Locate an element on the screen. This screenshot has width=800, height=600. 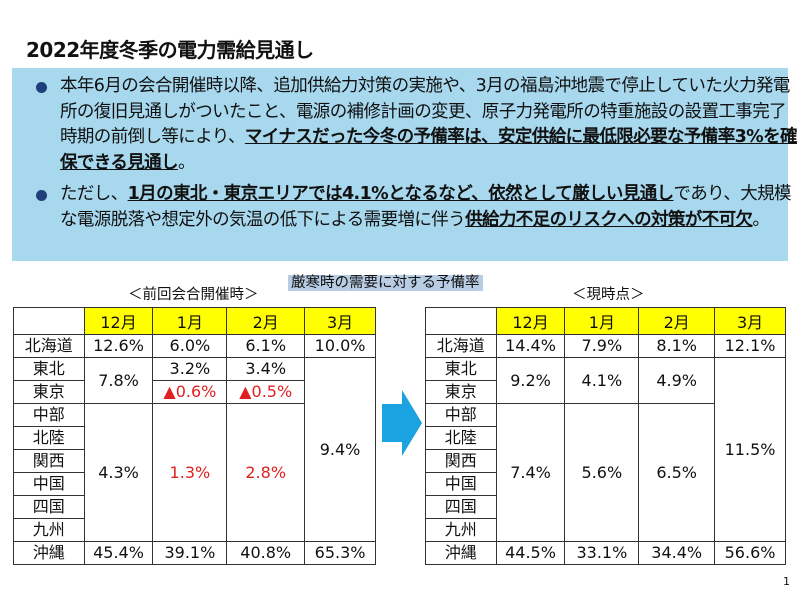
cell: 3.2% is located at coordinates (190, 369).